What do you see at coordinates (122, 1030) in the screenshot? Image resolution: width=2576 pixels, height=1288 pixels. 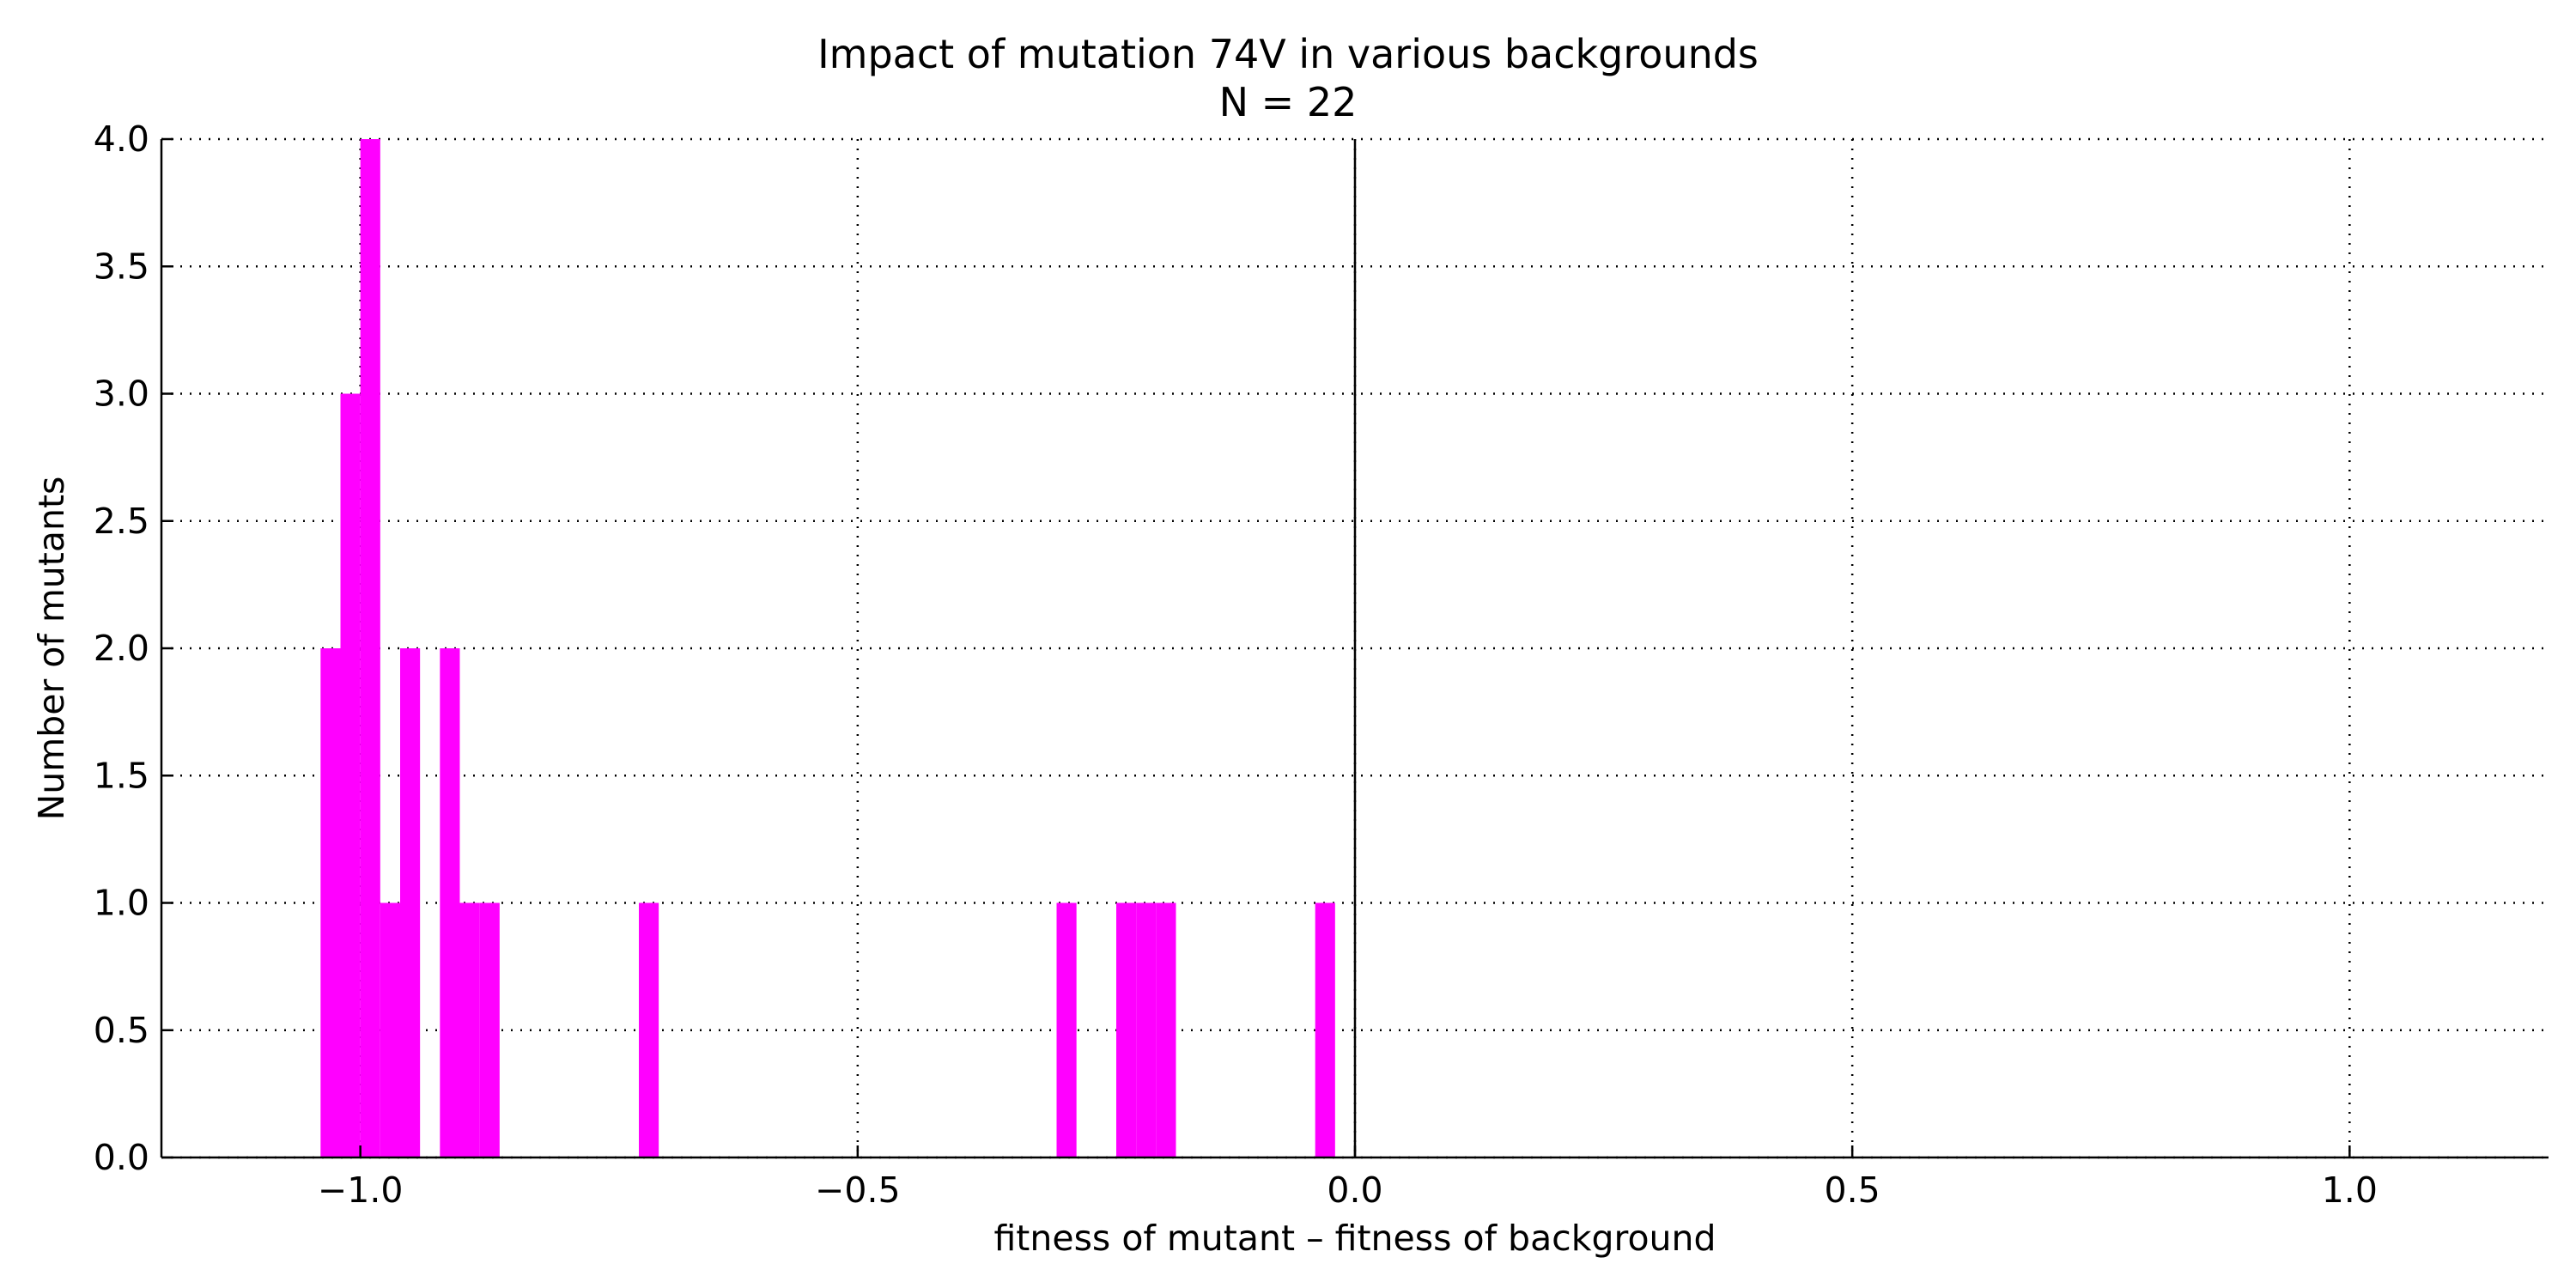 I see `y-tick-label: 0.5` at bounding box center [122, 1030].